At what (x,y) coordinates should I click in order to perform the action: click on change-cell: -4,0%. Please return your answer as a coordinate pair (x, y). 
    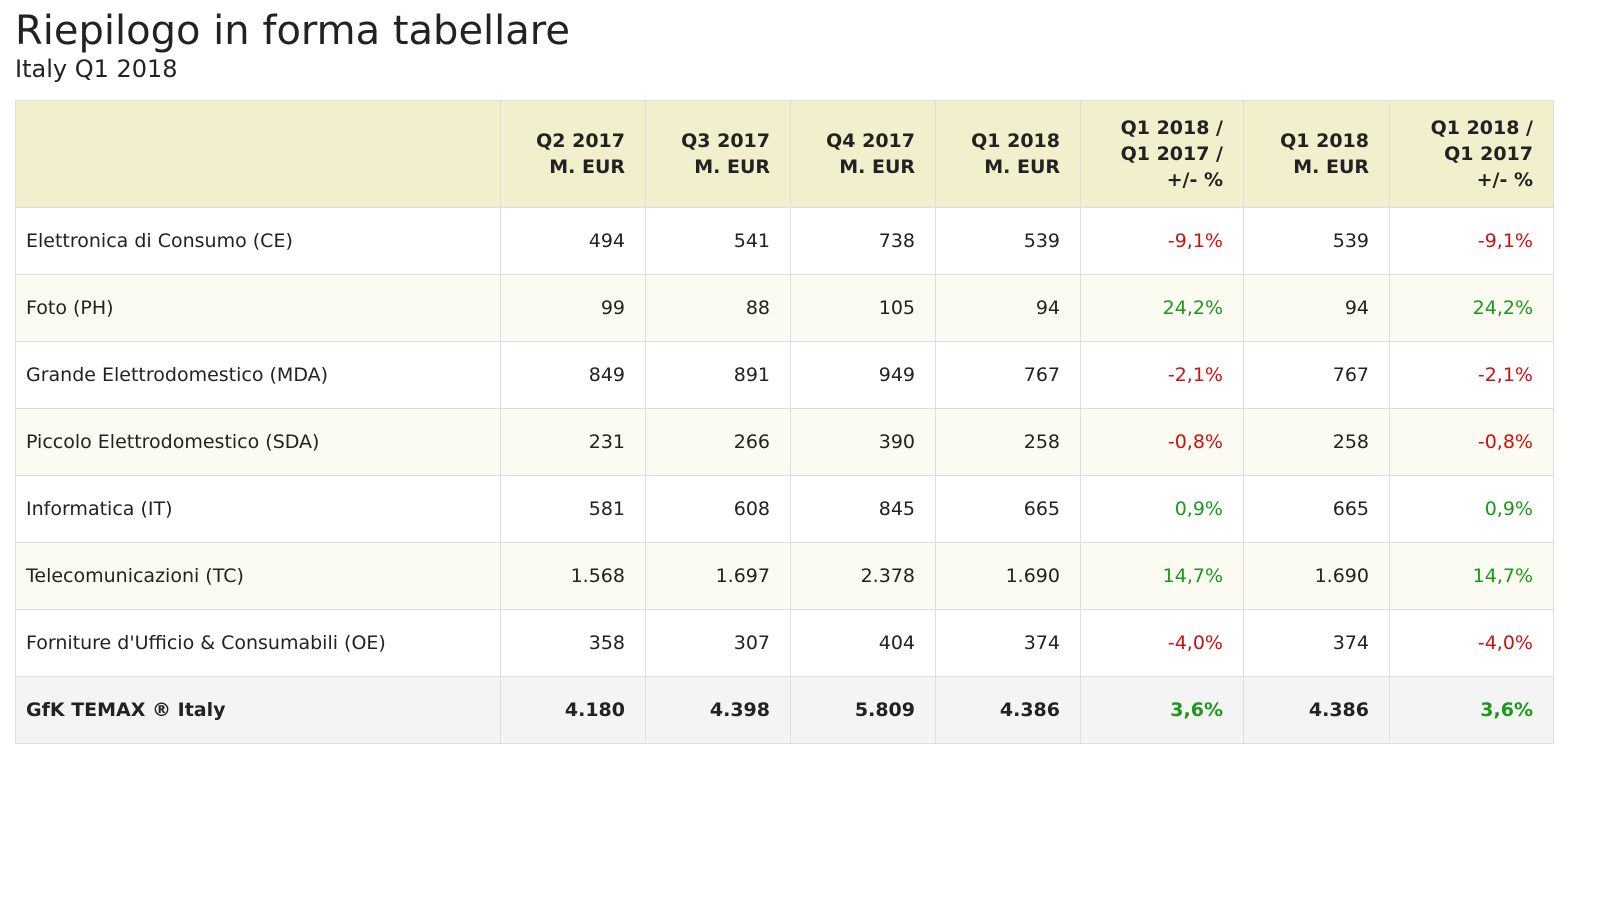
    Looking at the image, I should click on (1471, 643).